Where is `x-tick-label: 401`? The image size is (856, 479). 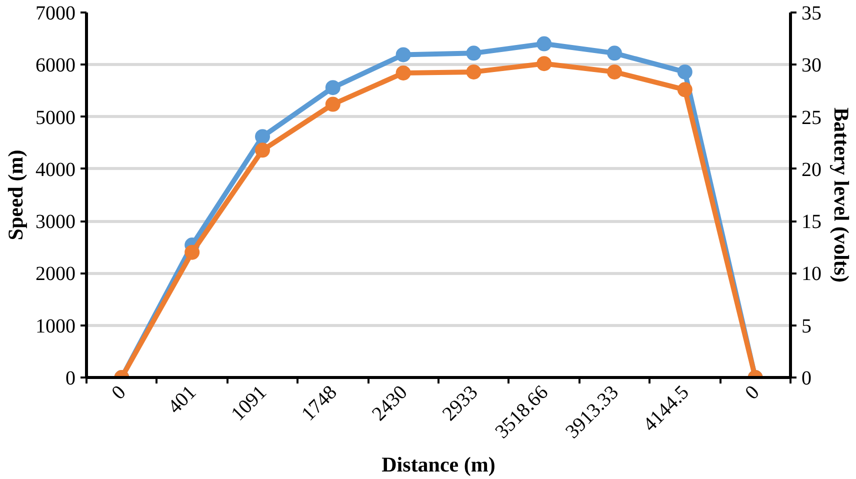
x-tick-label: 401 is located at coordinates (182, 399).